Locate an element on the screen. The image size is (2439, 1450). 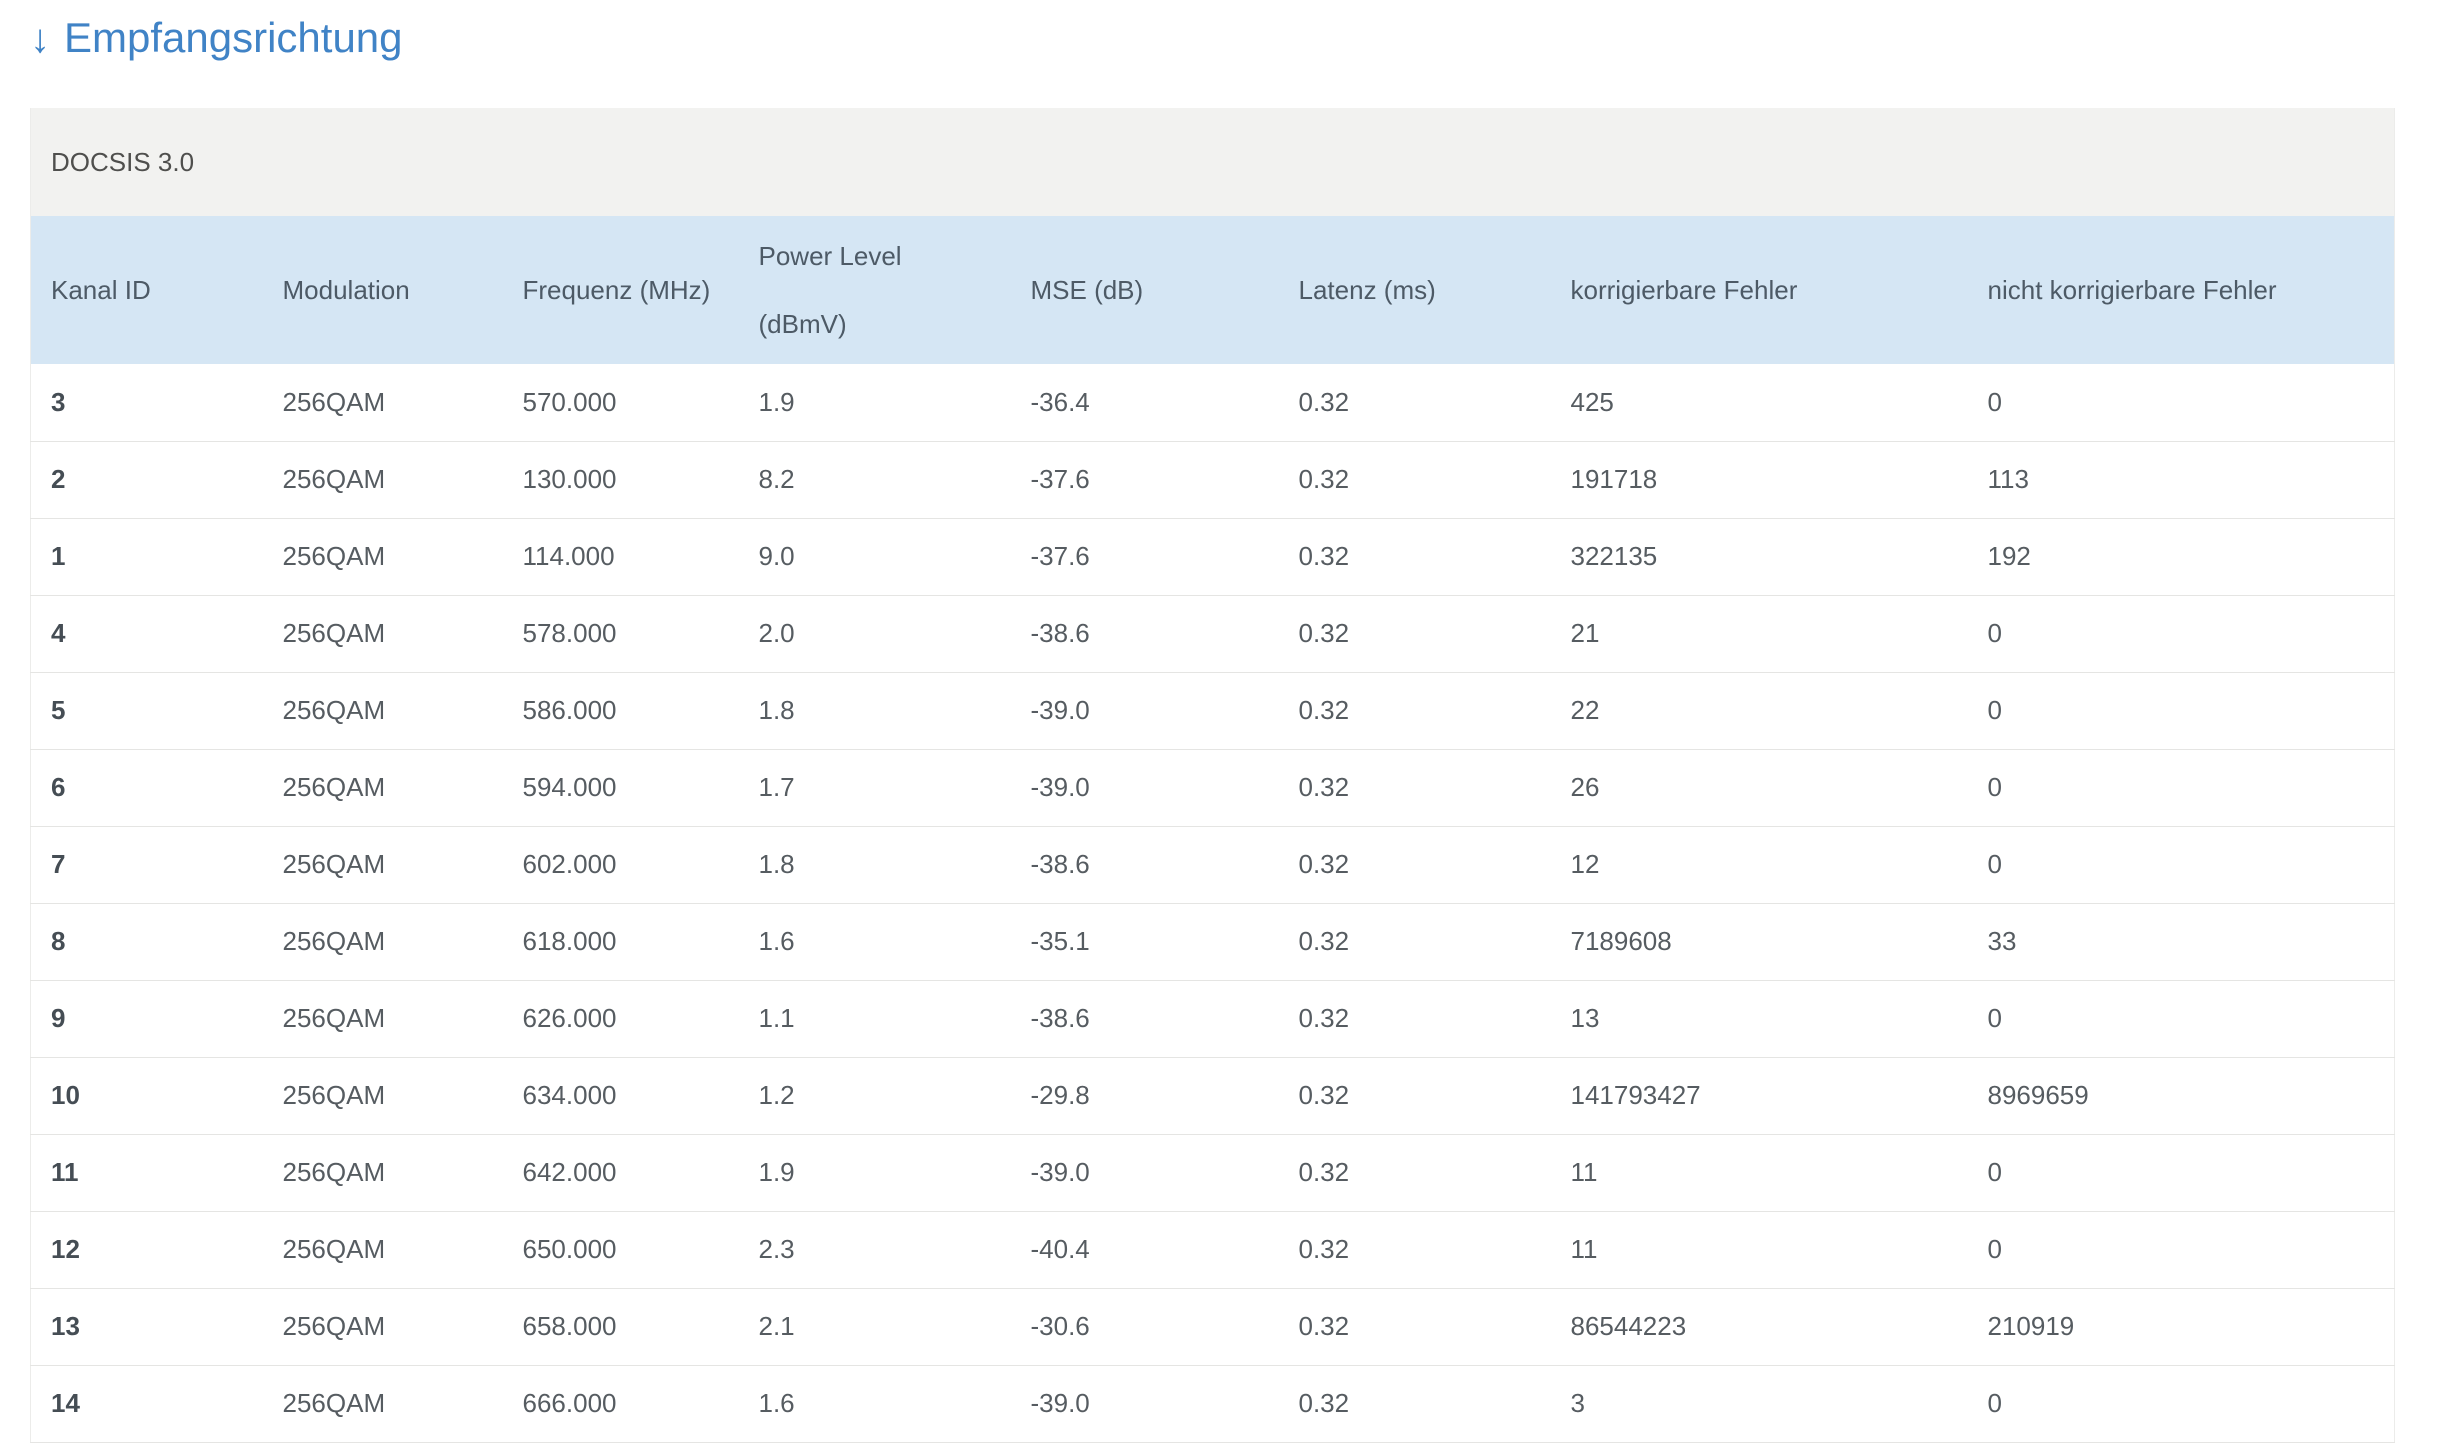
table-cell: 658.000 is located at coordinates (620, 1326).